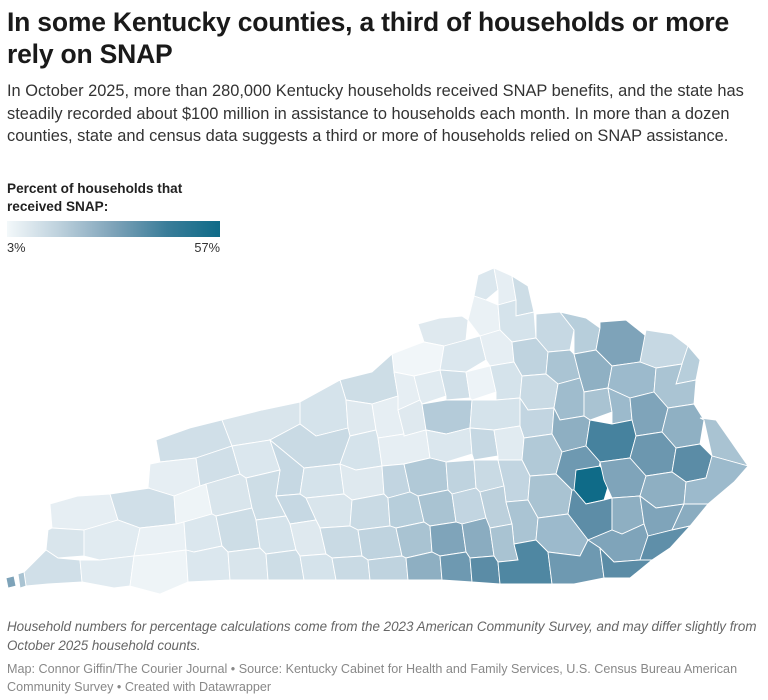 The width and height of the screenshot is (768, 700). Describe the element at coordinates (113, 229) in the screenshot. I see `legend-gradient-bar` at that location.